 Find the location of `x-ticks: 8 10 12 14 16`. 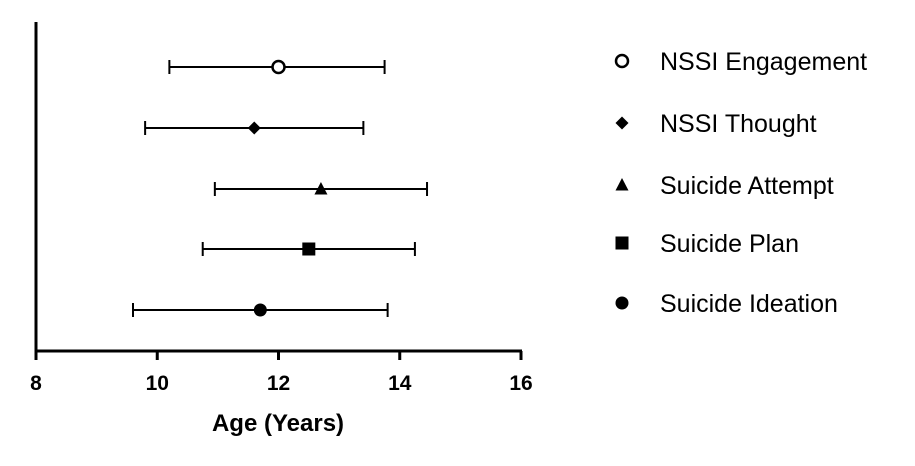

x-ticks: 8 10 12 14 16 is located at coordinates (281, 373).